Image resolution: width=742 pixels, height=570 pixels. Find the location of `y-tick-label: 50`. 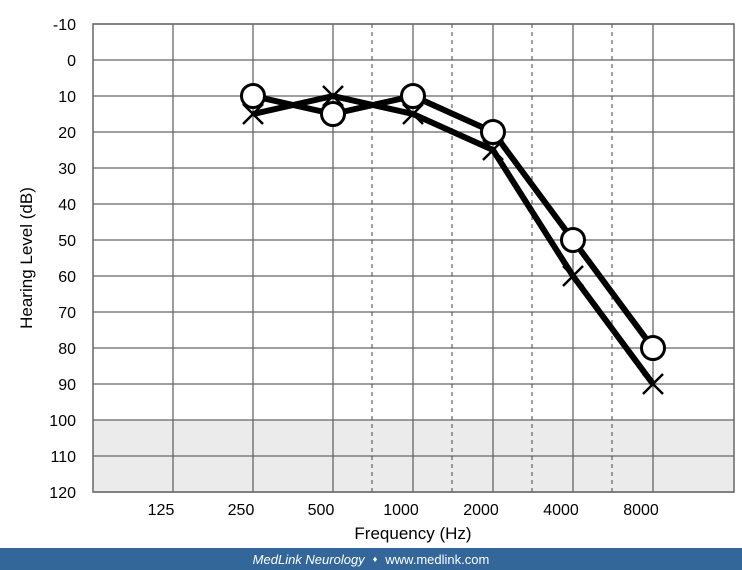

y-tick-label: 50 is located at coordinates (67, 241).